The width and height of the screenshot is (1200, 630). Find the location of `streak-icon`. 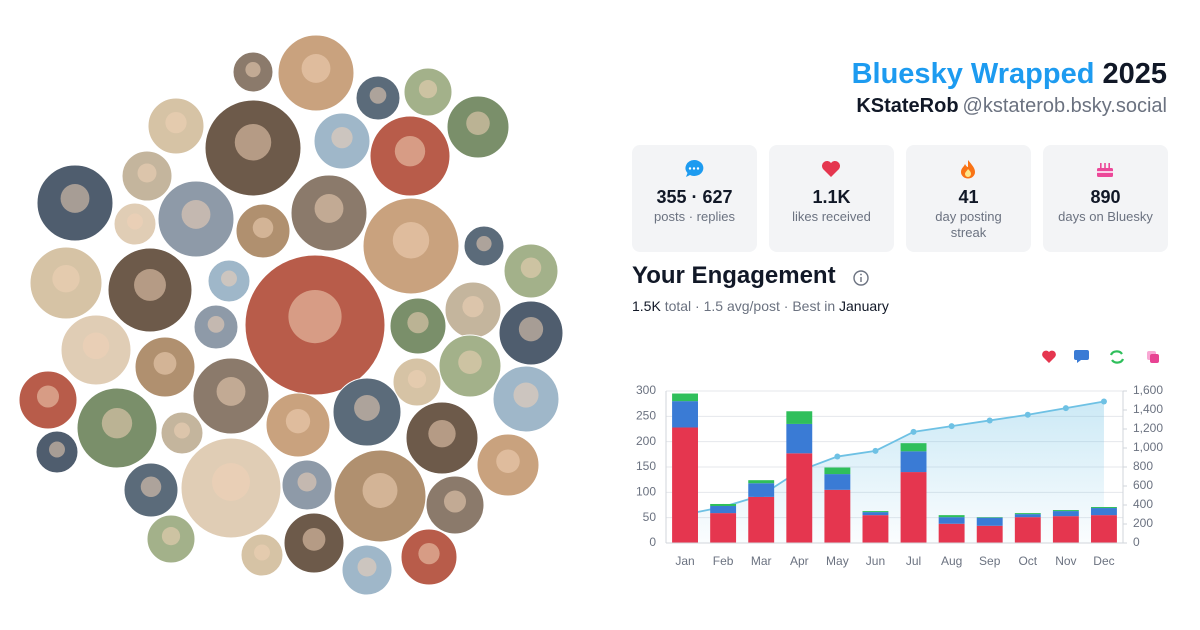

streak-icon is located at coordinates (968, 169).